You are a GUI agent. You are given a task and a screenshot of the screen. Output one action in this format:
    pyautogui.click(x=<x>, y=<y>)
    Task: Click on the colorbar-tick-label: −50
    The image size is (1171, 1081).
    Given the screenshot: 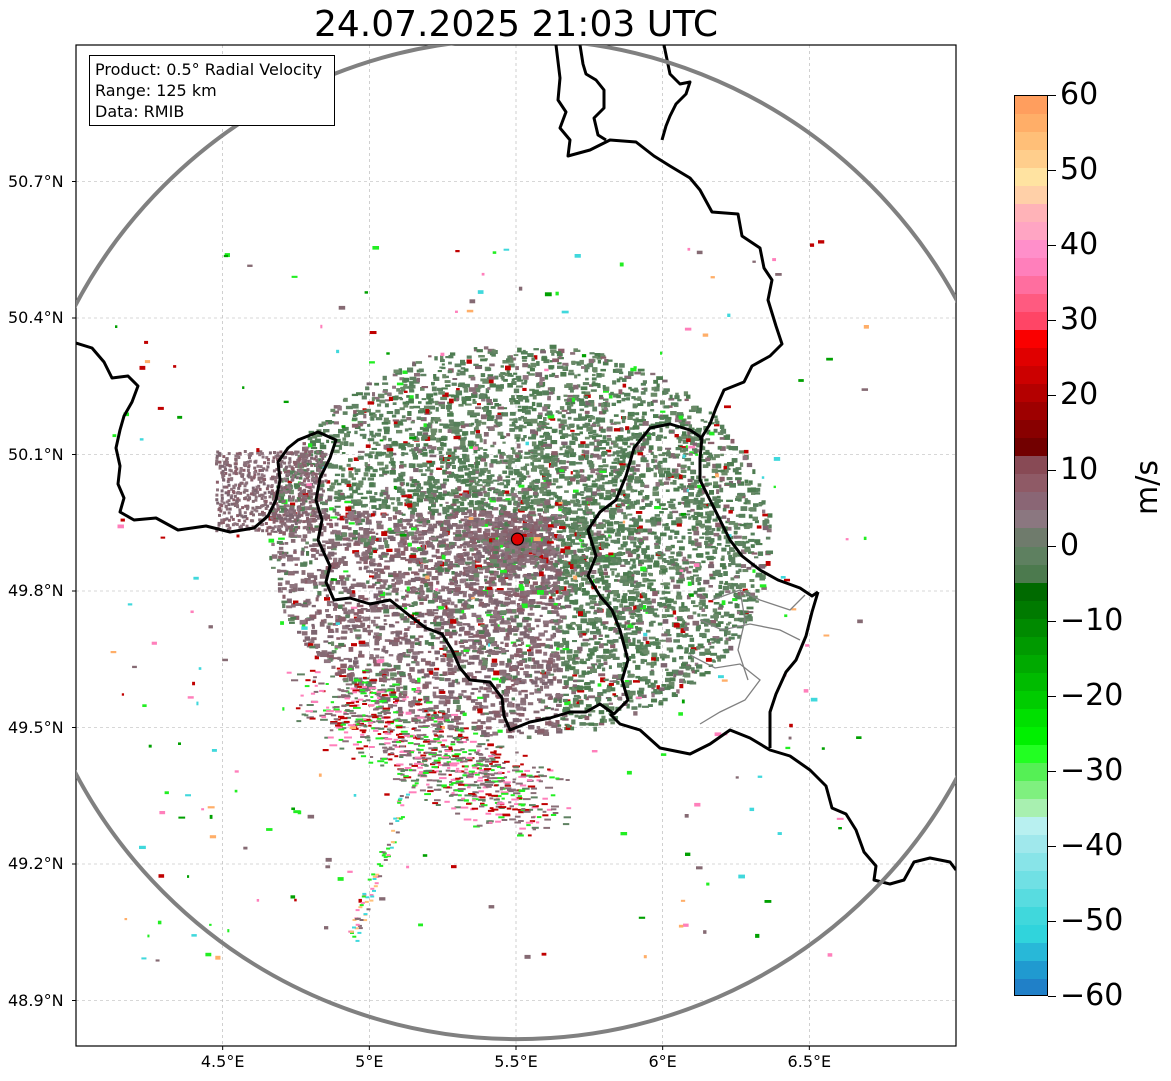 What is the action you would take?
    pyautogui.click(x=1092, y=920)
    